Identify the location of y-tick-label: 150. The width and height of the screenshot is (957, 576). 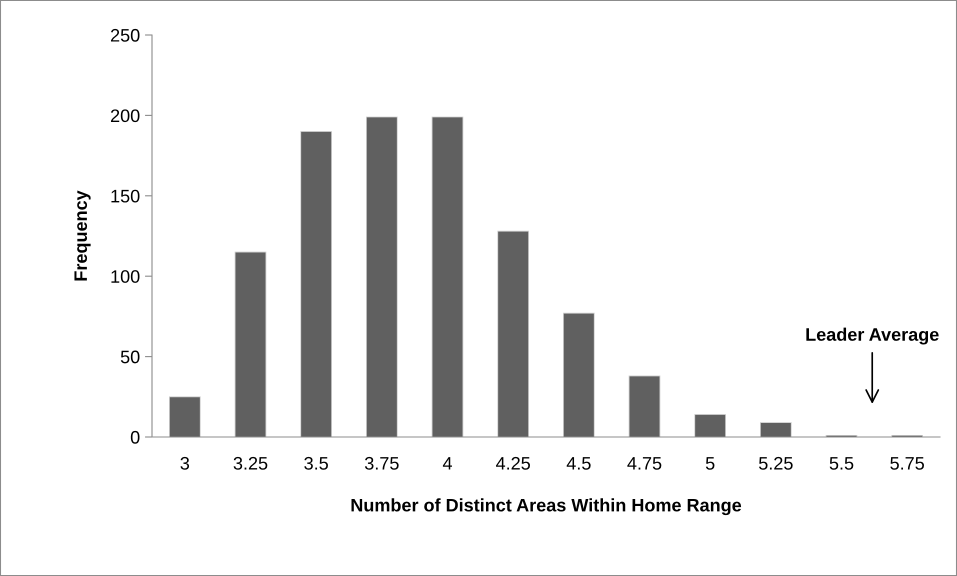
(125, 196).